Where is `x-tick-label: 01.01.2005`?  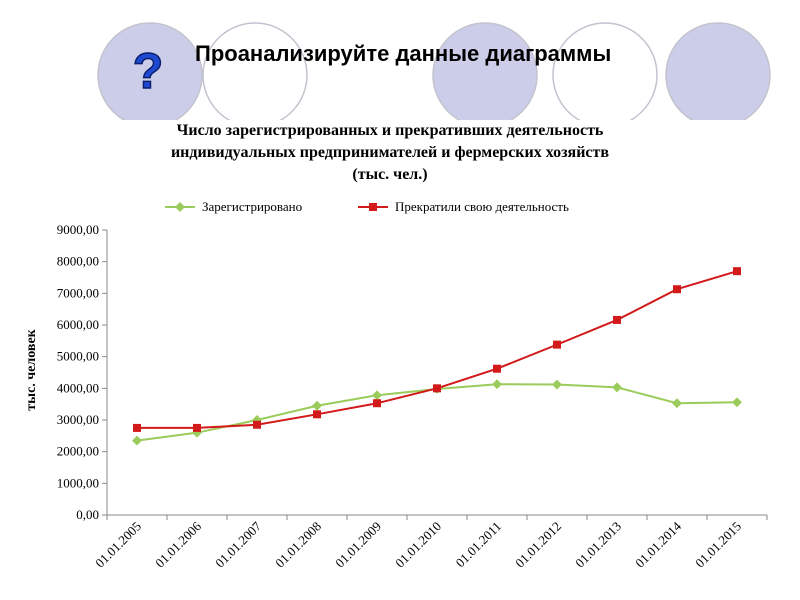 x-tick-label: 01.01.2005 is located at coordinates (118, 545).